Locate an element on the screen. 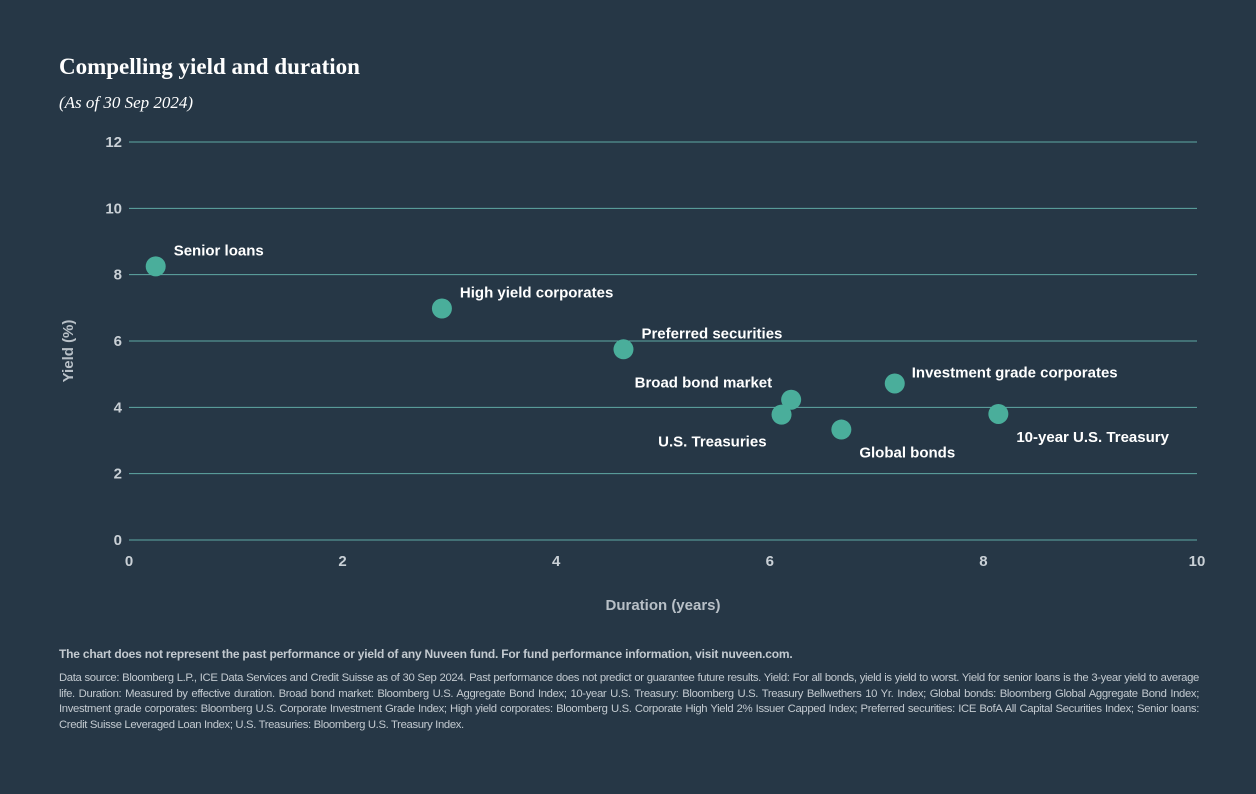 The height and width of the screenshot is (794, 1256). y-axis-title: Yield (%) is located at coordinates (68, 351).